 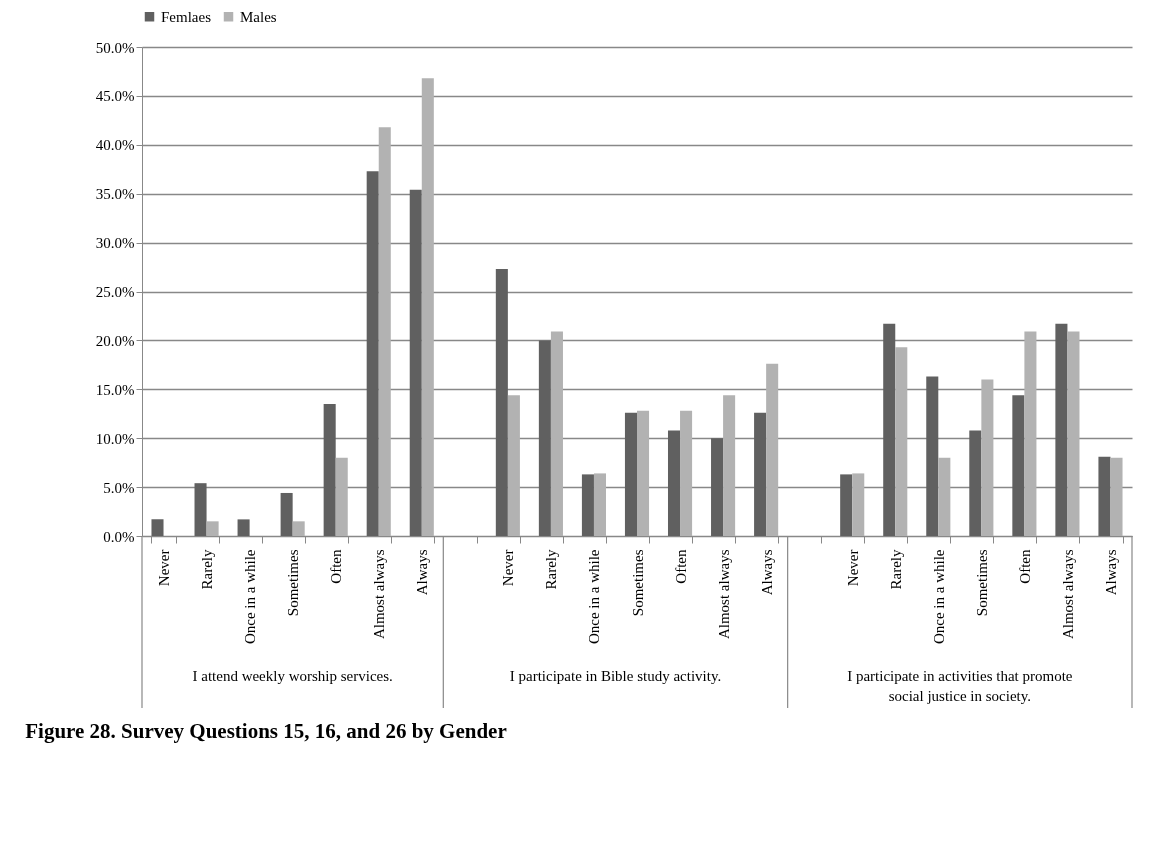 What do you see at coordinates (266, 730) in the screenshot?
I see `text: Figure 28. Survey Questions 15, 16, and 26 by Gender` at bounding box center [266, 730].